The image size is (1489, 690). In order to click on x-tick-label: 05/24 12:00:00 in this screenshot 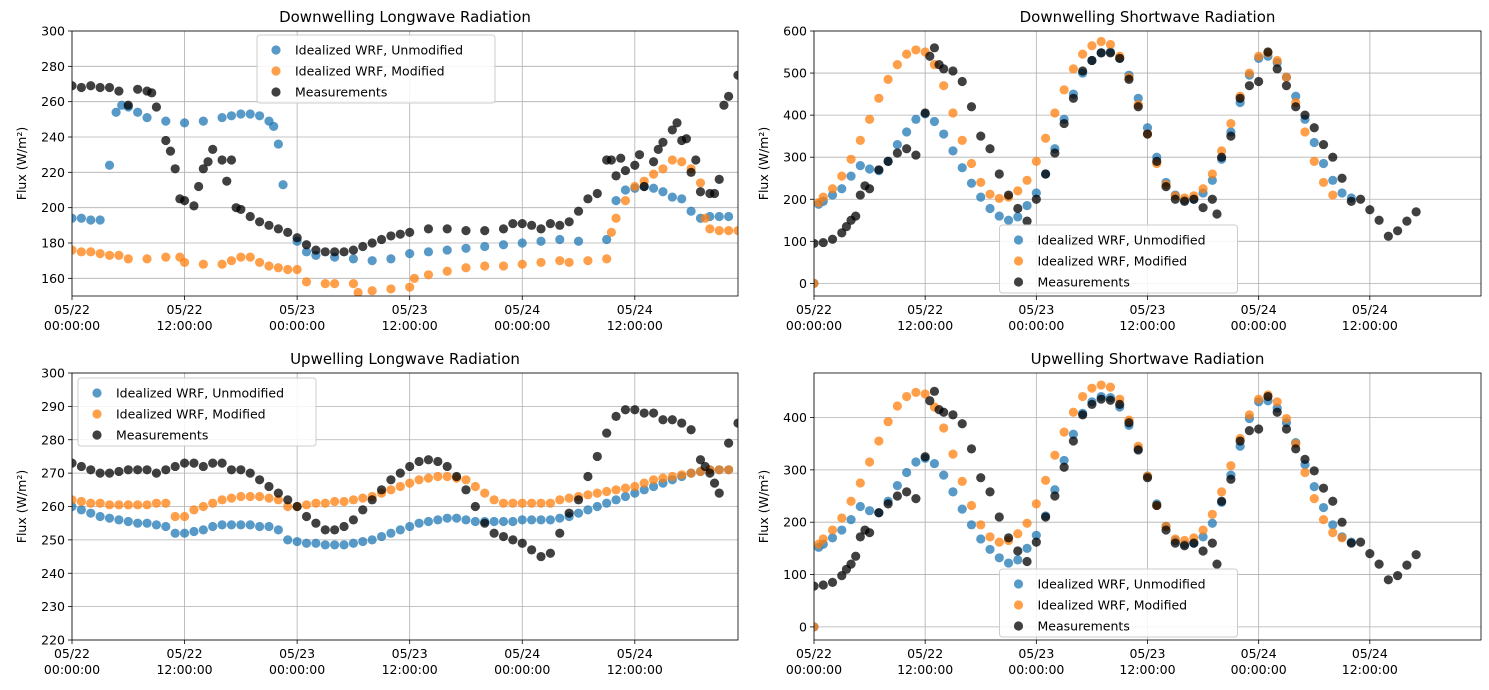, I will do `click(635, 317)`.